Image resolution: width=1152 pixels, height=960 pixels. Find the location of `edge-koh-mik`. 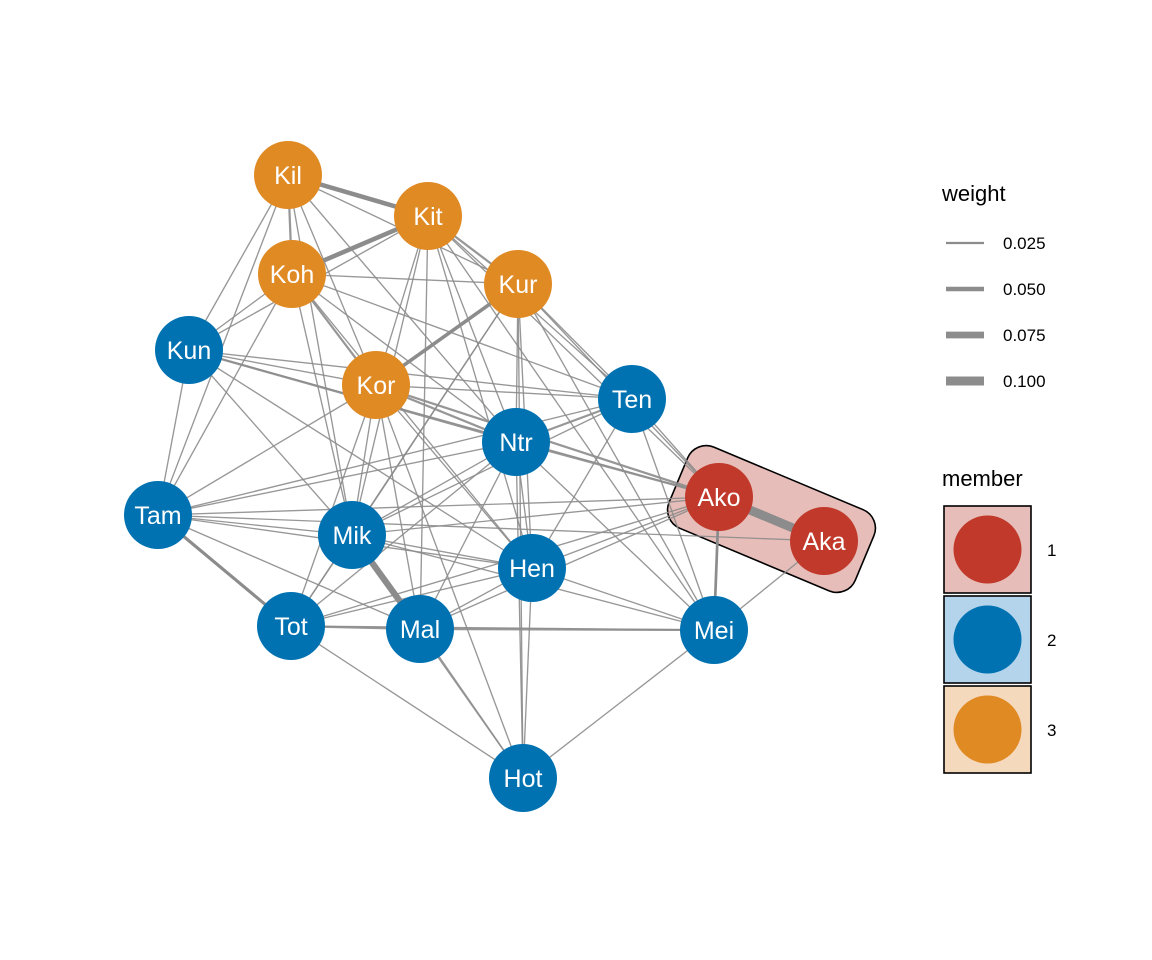

edge-koh-mik is located at coordinates (322, 404).